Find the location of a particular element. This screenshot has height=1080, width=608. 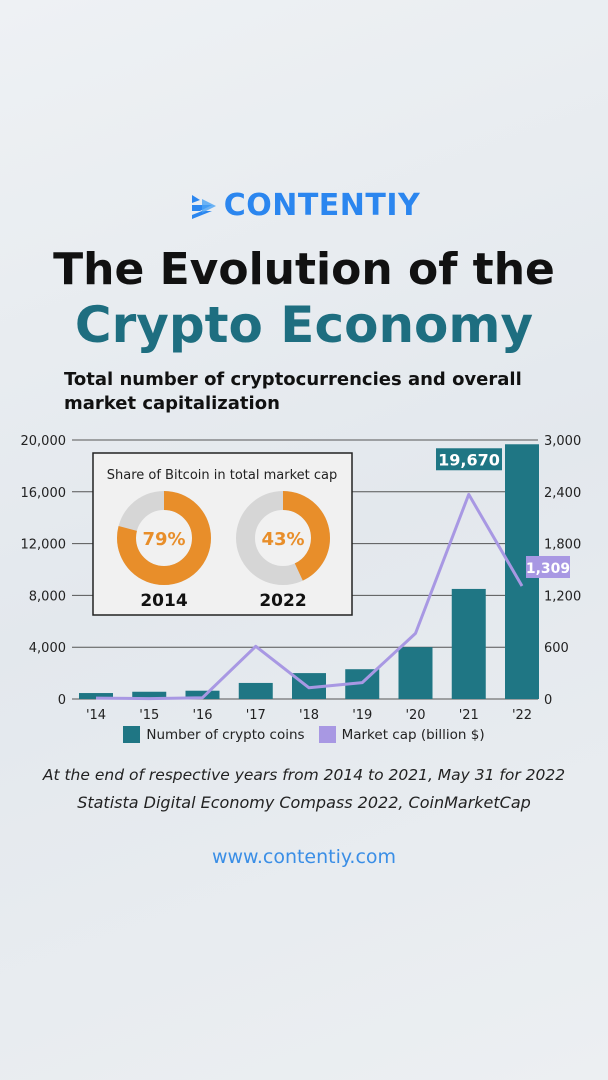

x-tick-label: '21 is located at coordinates (469, 715).